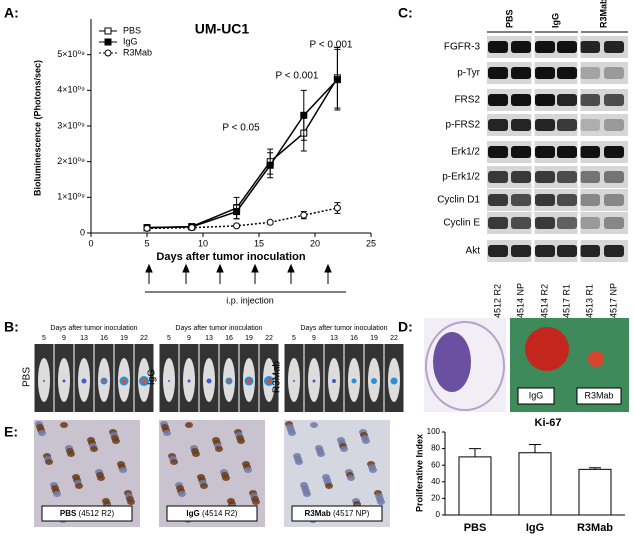 The width and height of the screenshot is (634, 542). I want to click on imaging-header: Days after tumor inoculation, so click(343, 328).